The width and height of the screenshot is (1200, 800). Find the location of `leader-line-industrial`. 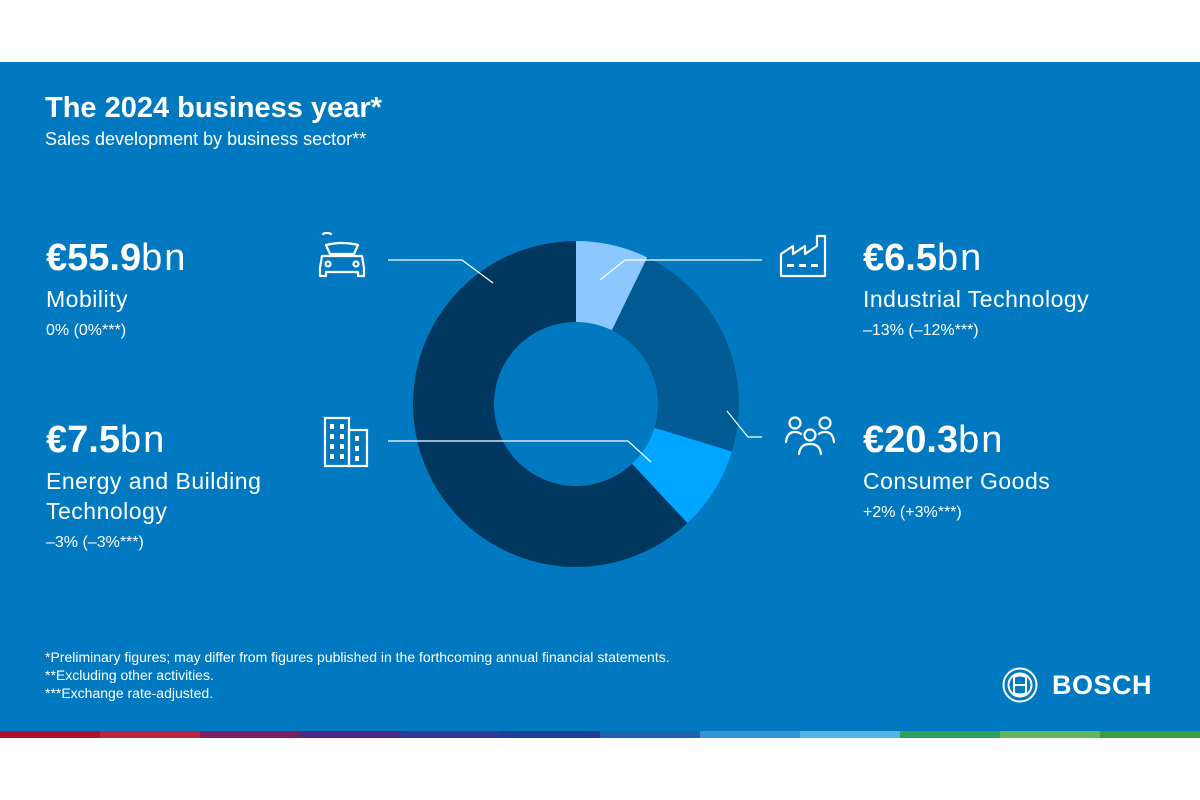

leader-line-industrial is located at coordinates (680, 270).